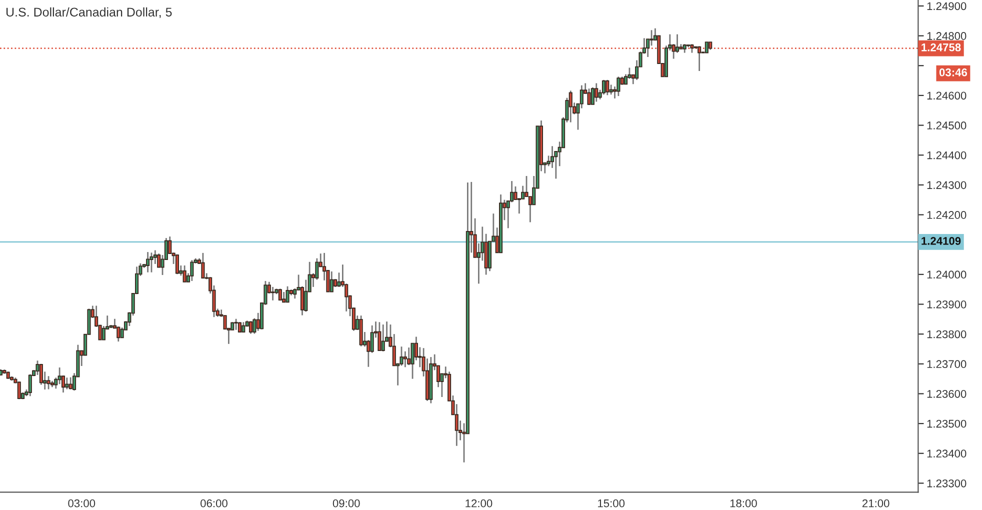 The width and height of the screenshot is (982, 510). I want to click on y-tick-label: 1.24900, so click(946, 6).